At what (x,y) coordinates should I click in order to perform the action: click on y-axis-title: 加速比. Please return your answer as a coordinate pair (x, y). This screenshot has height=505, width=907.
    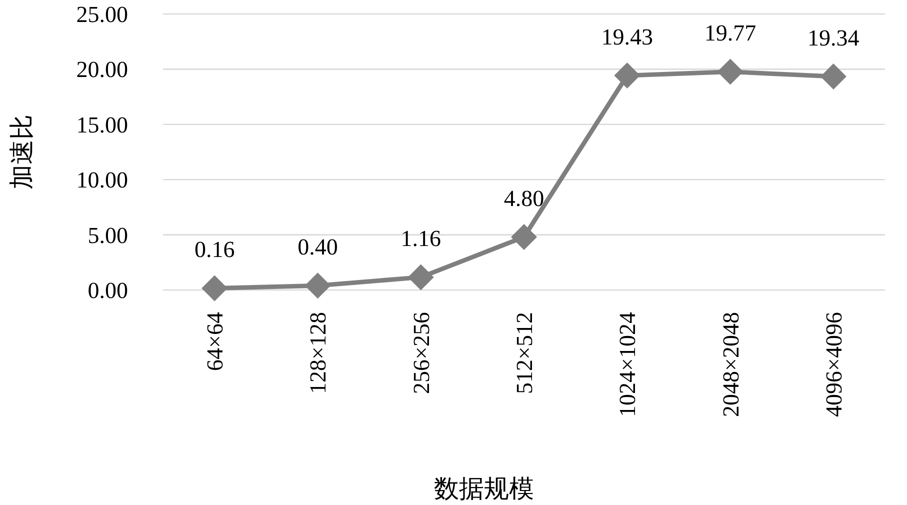
    Looking at the image, I should click on (22, 152).